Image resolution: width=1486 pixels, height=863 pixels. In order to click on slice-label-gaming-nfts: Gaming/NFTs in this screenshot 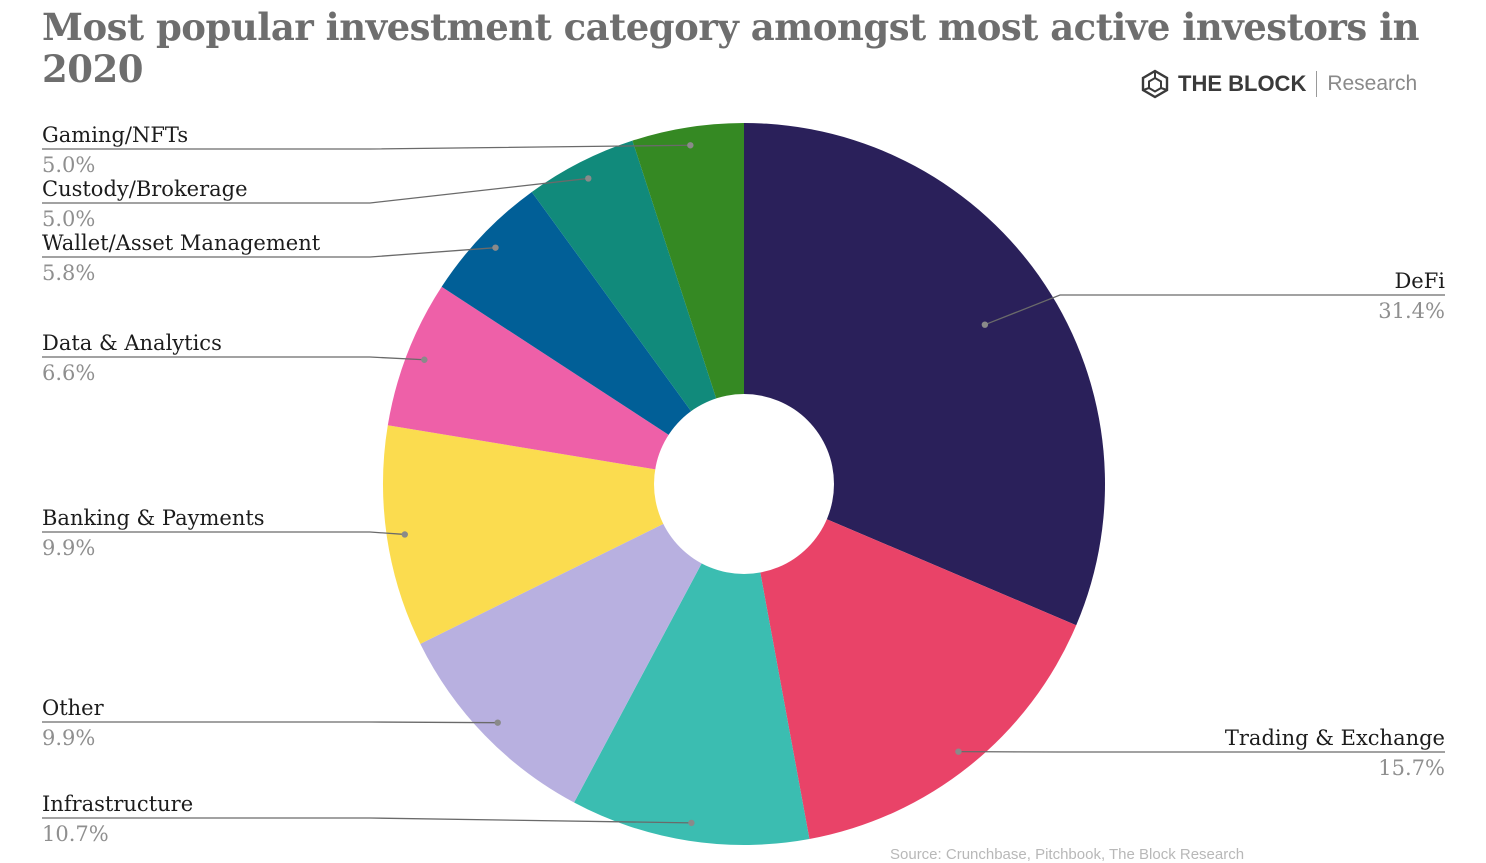, I will do `click(115, 135)`.